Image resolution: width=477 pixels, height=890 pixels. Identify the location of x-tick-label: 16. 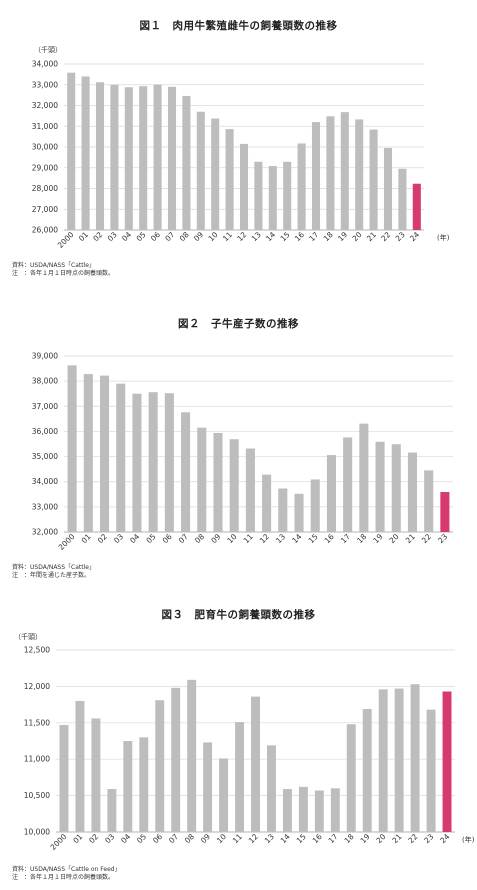
(317, 838).